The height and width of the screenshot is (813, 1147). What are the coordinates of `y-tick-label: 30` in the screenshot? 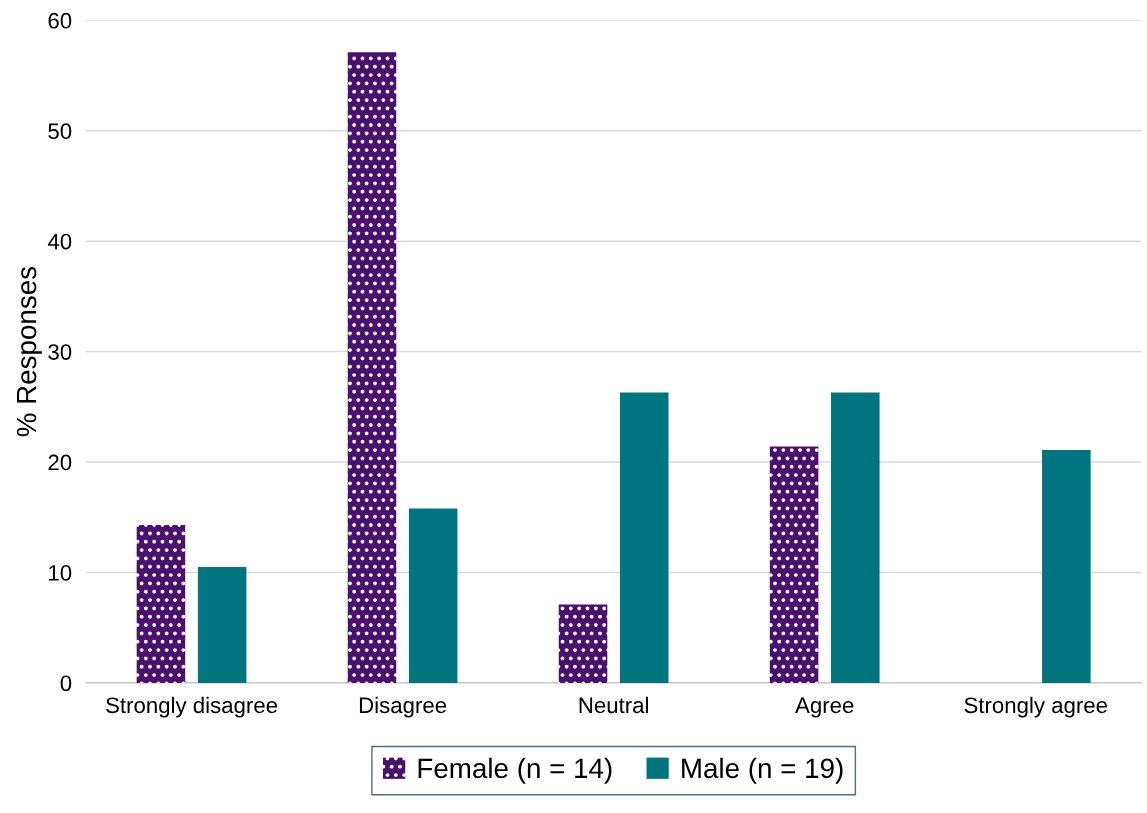 It's located at (60, 352).